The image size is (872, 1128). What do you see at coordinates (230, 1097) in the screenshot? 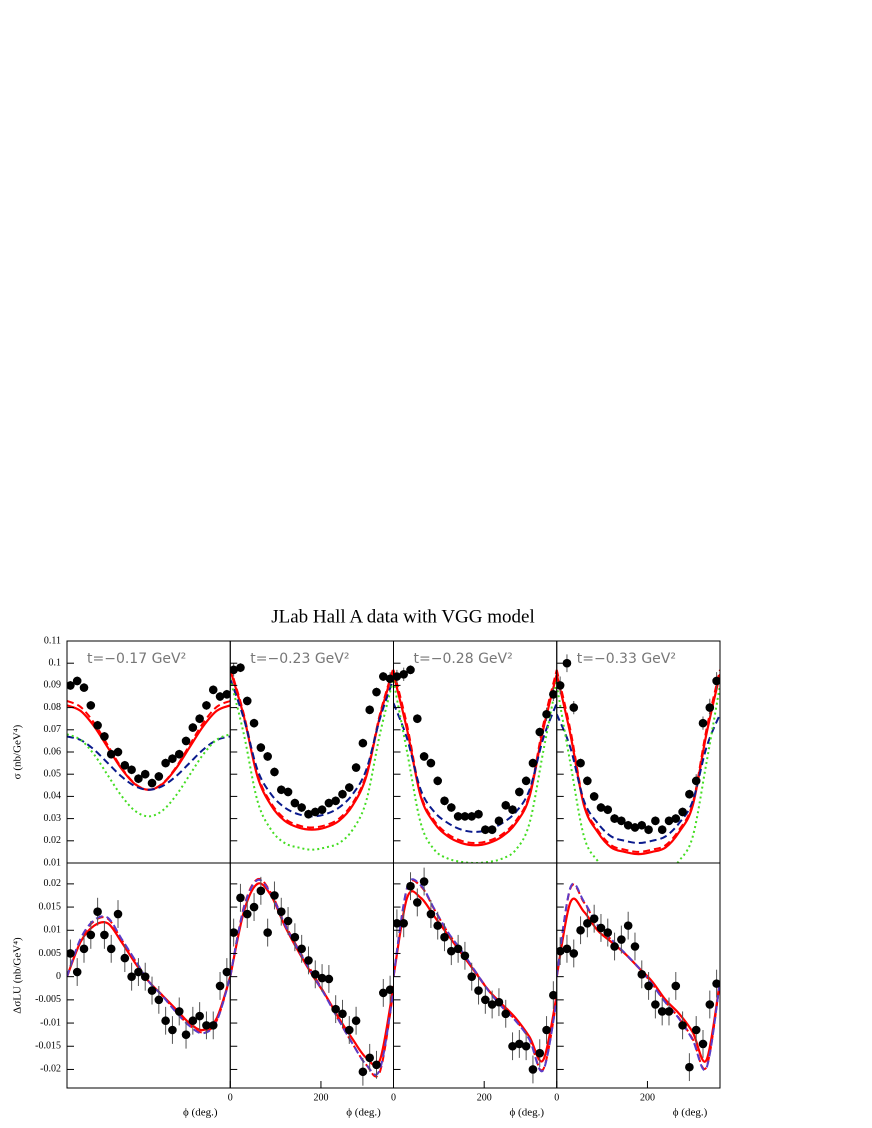
I see `x-tick-label: 0` at bounding box center [230, 1097].